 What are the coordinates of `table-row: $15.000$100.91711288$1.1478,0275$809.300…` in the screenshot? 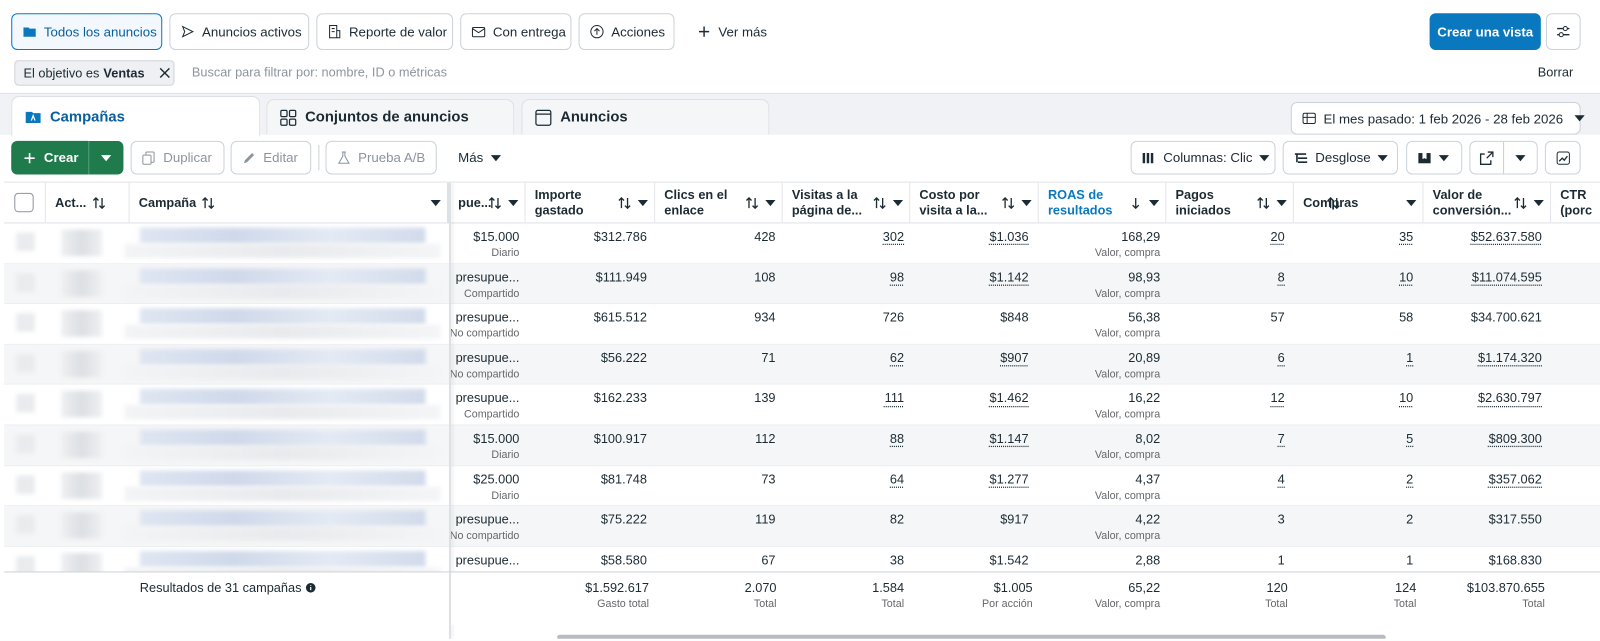 It's located at (802, 446).